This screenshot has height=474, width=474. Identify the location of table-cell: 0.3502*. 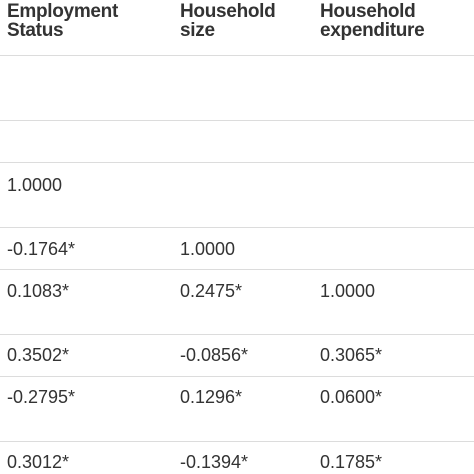
(38, 355).